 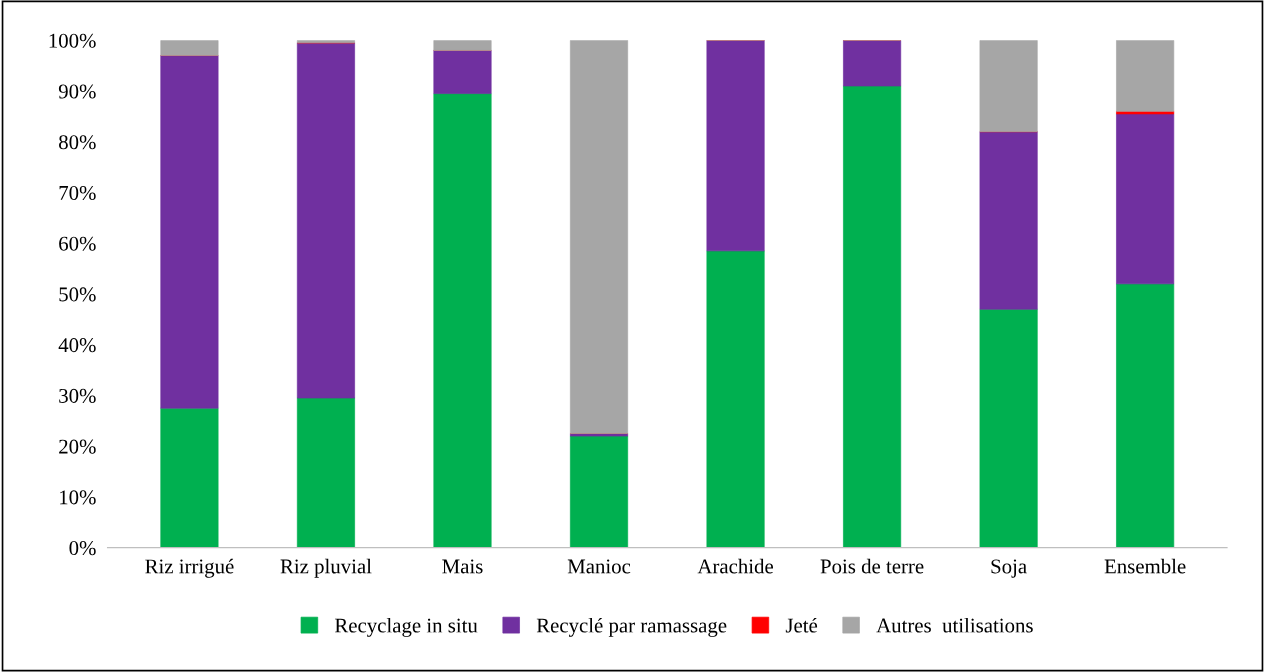 I want to click on y-tick-label: 100%, so click(x=72, y=40).